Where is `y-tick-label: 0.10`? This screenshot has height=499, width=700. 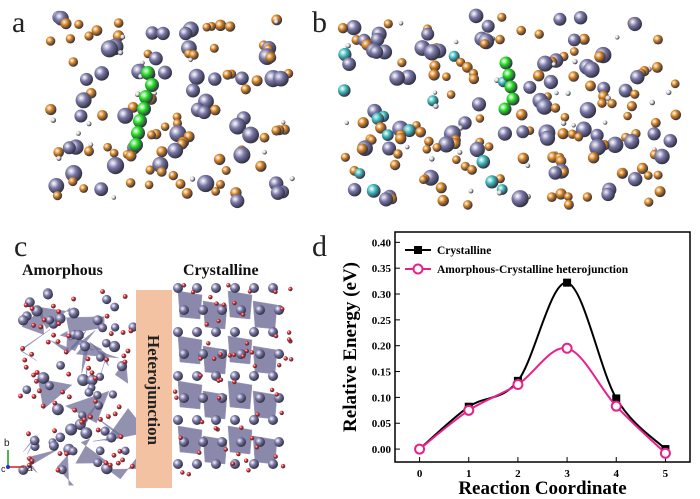 y-tick-label: 0.10 is located at coordinates (382, 398).